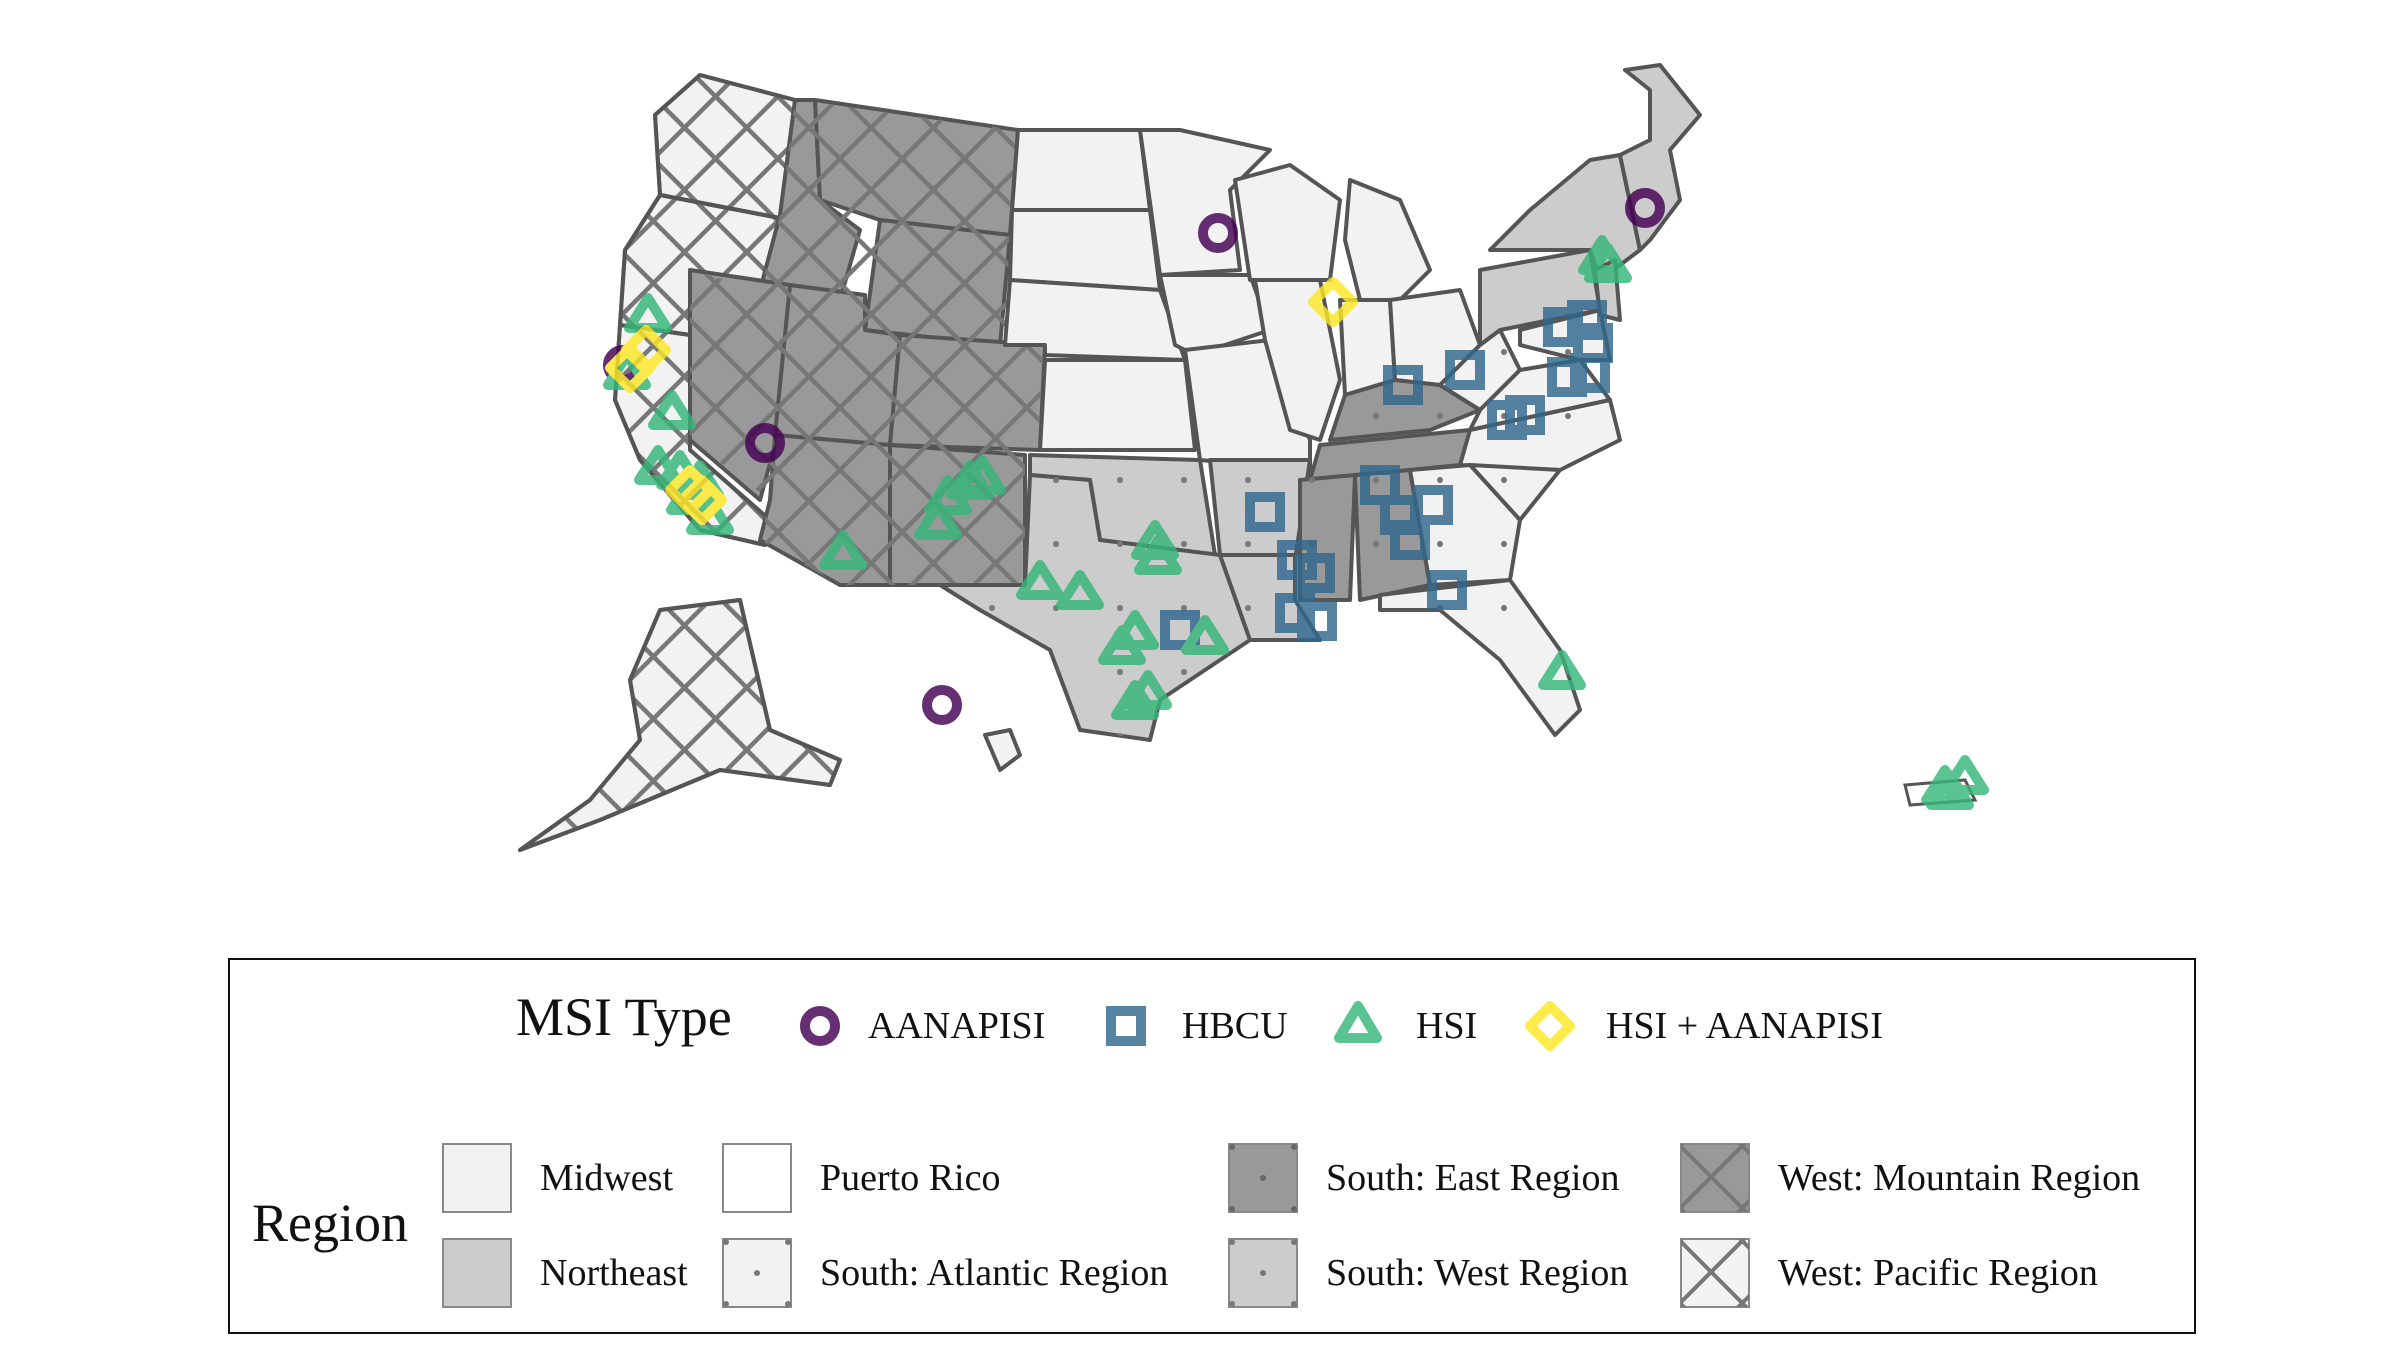 This screenshot has width=2400, height=1350. I want to click on msi-label-hsi: HSI, so click(1447, 1026).